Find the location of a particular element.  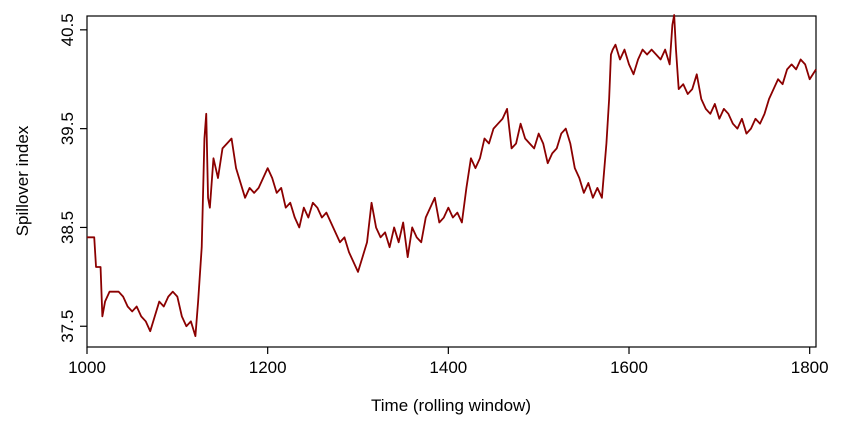

y-tick-label: 37.5 is located at coordinates (67, 326).